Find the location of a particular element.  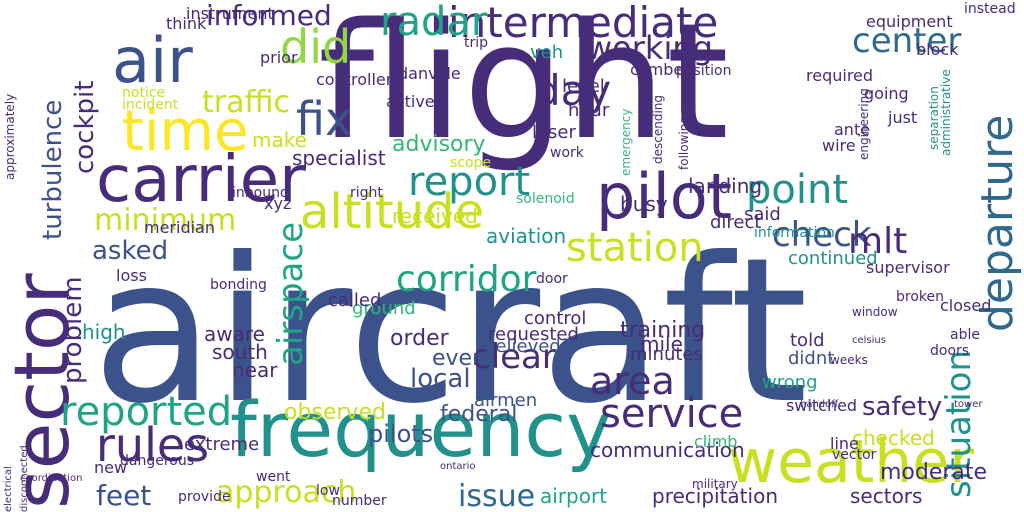

word-block: block is located at coordinates (937, 49).